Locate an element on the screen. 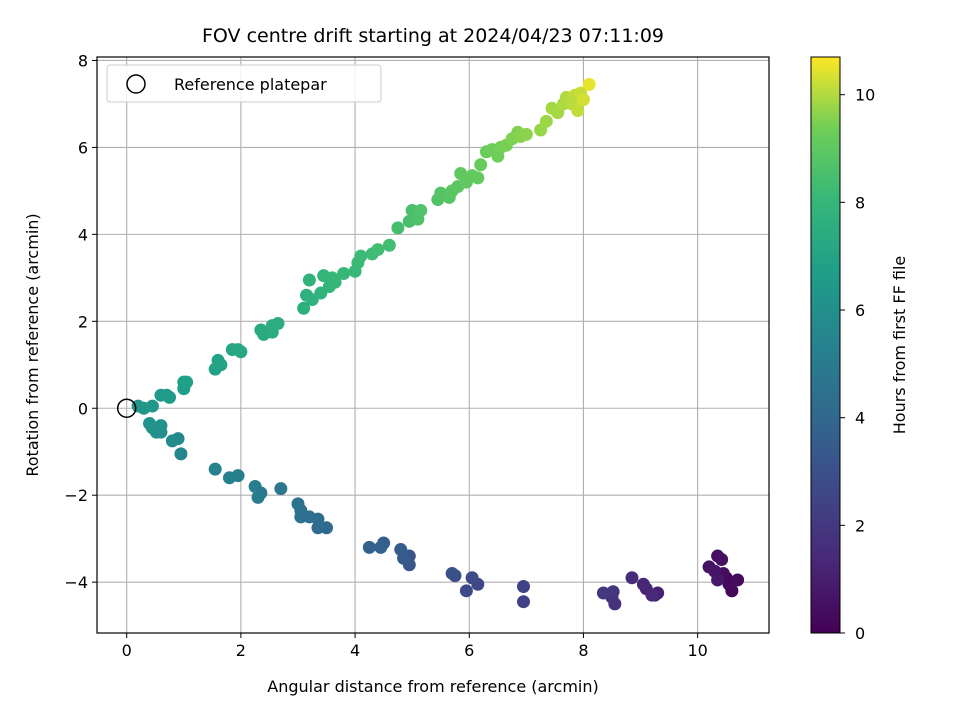  legend: Reference platepar is located at coordinates (244, 83).